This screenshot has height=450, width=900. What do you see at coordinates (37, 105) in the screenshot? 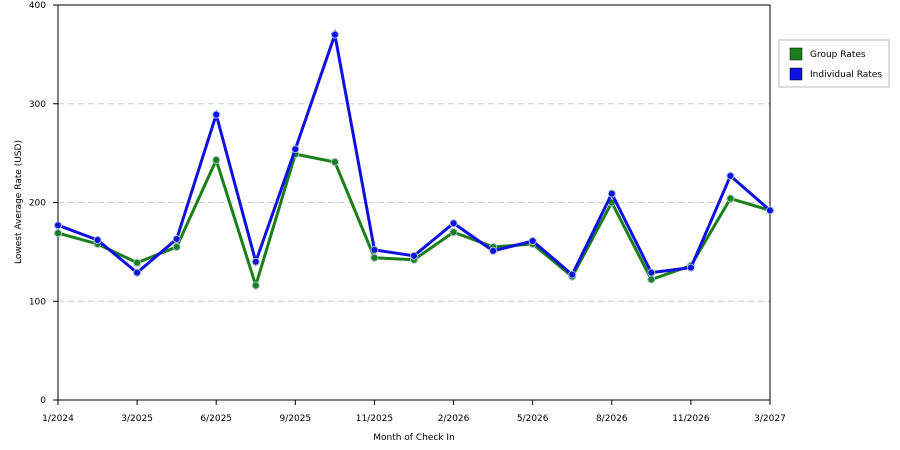
I see `y-tick-label: 300` at bounding box center [37, 105].